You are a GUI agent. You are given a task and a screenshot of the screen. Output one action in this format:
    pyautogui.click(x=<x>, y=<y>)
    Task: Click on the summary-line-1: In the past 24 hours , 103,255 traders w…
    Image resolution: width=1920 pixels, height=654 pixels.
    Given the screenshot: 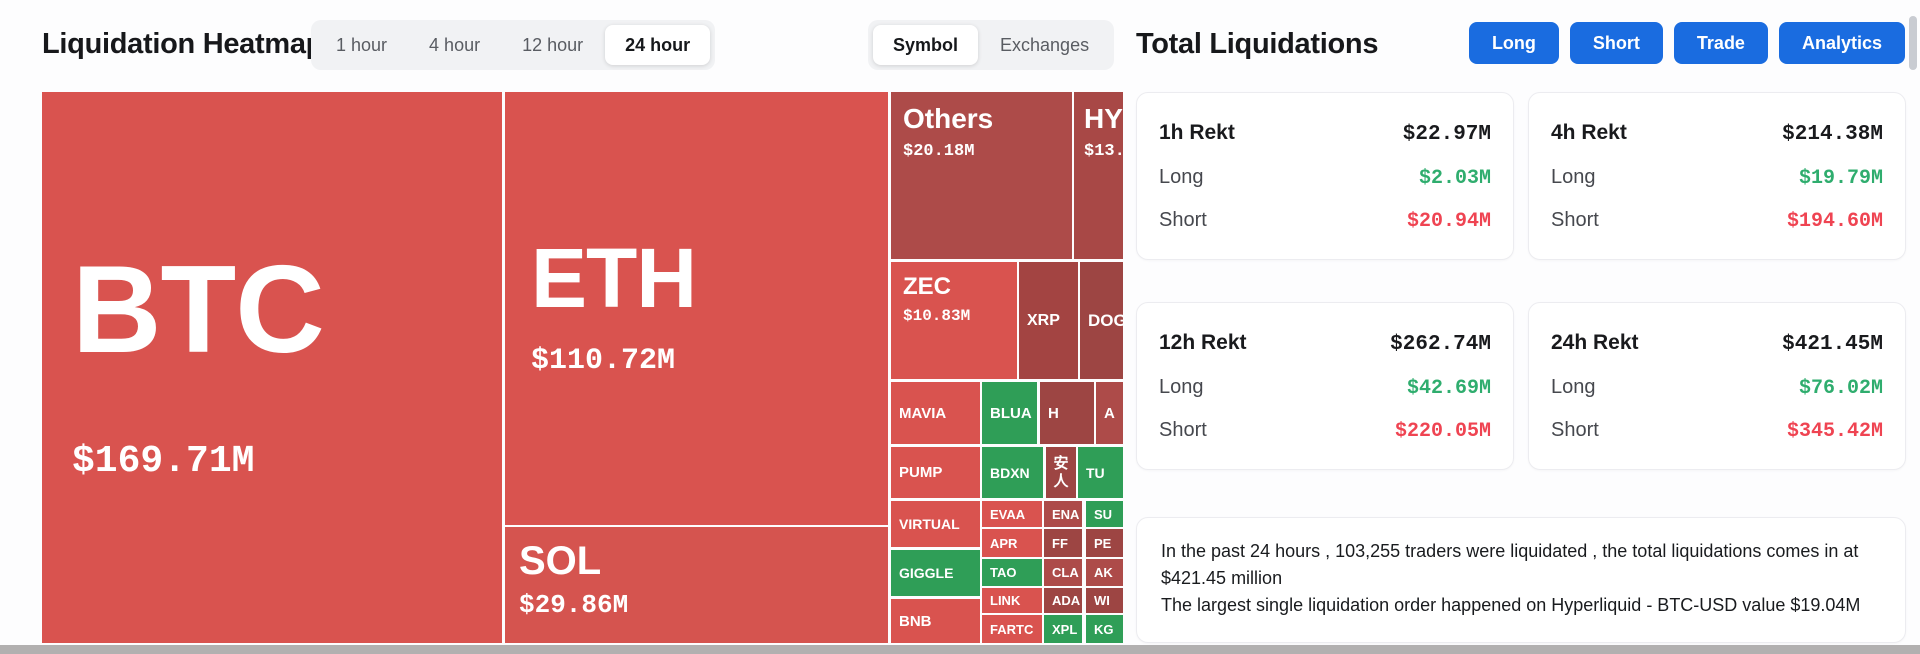 What is the action you would take?
    pyautogui.click(x=1510, y=564)
    